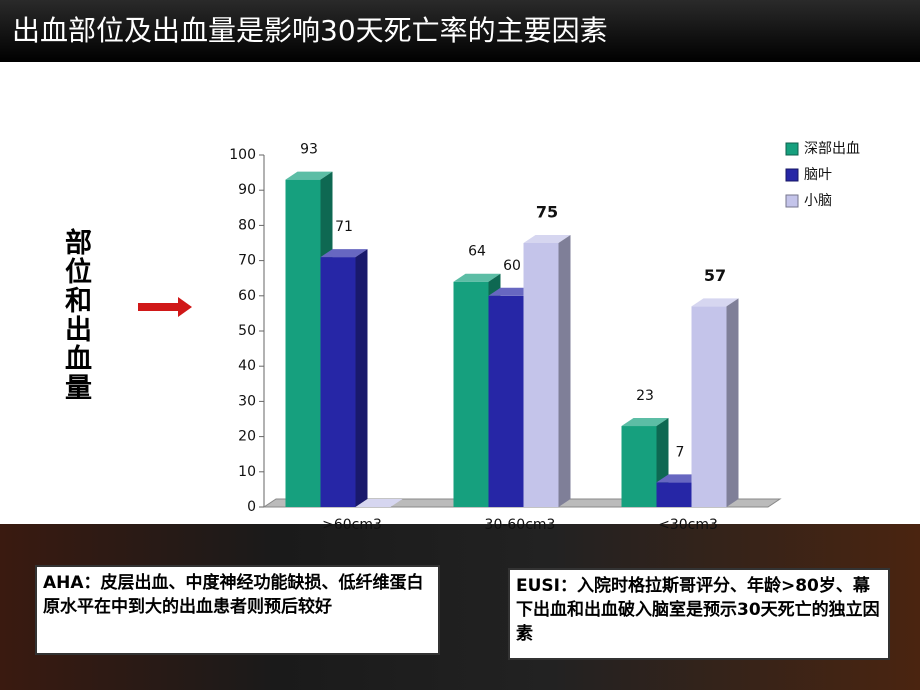 The width and height of the screenshot is (920, 690). Describe the element at coordinates (460, 31) in the screenshot. I see `slide-title: 出血部位及出血量是影响30天死亡率的主要因素` at that location.